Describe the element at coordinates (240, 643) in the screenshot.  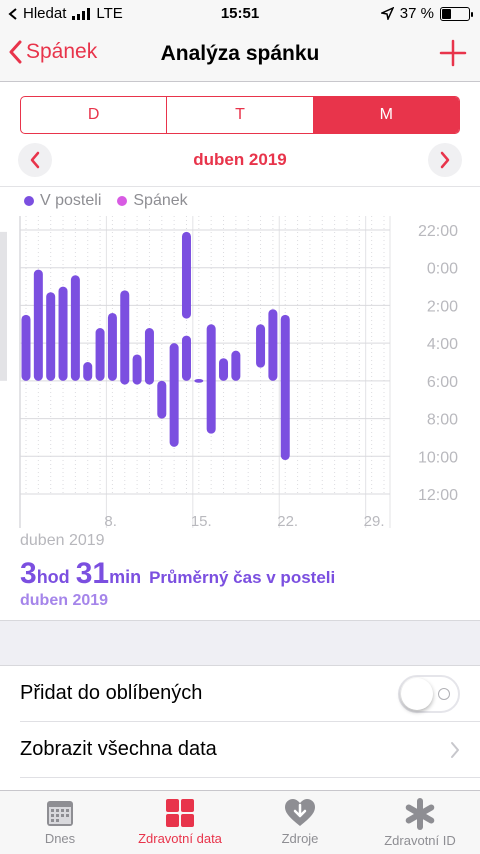
I see `section-separator` at that location.